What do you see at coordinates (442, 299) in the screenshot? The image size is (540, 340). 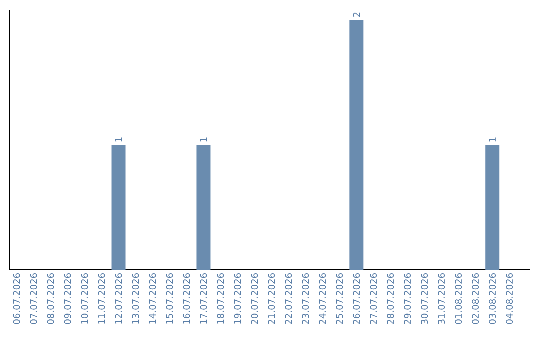 I see `x-tick-label: 31.07.2026` at bounding box center [442, 299].